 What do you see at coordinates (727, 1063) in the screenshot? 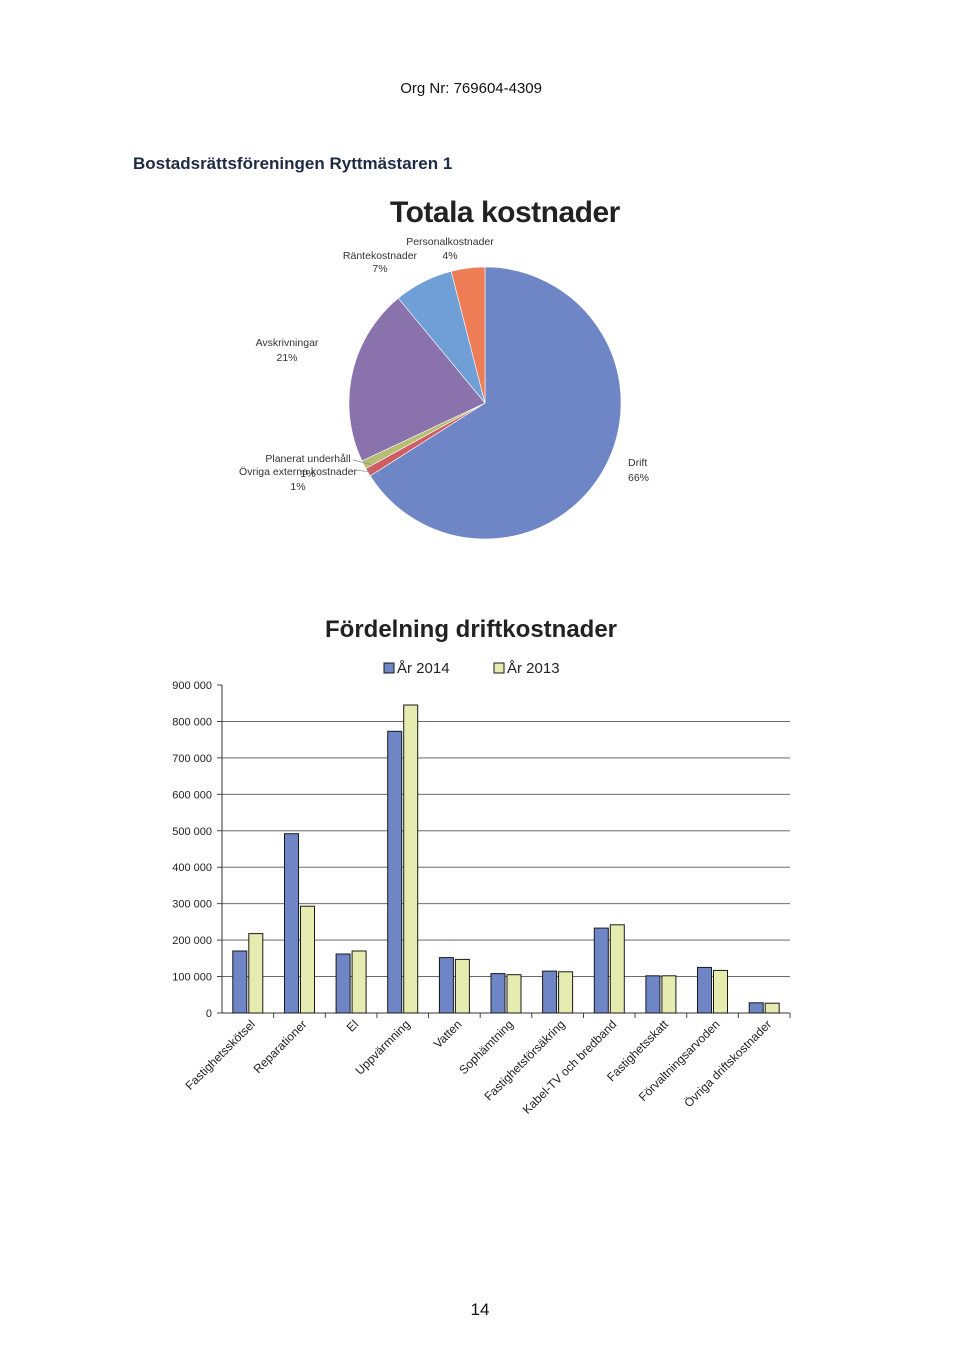
I see `x-tick-label-ovriga-driftskostnader: Övriga driftskostnader` at bounding box center [727, 1063].